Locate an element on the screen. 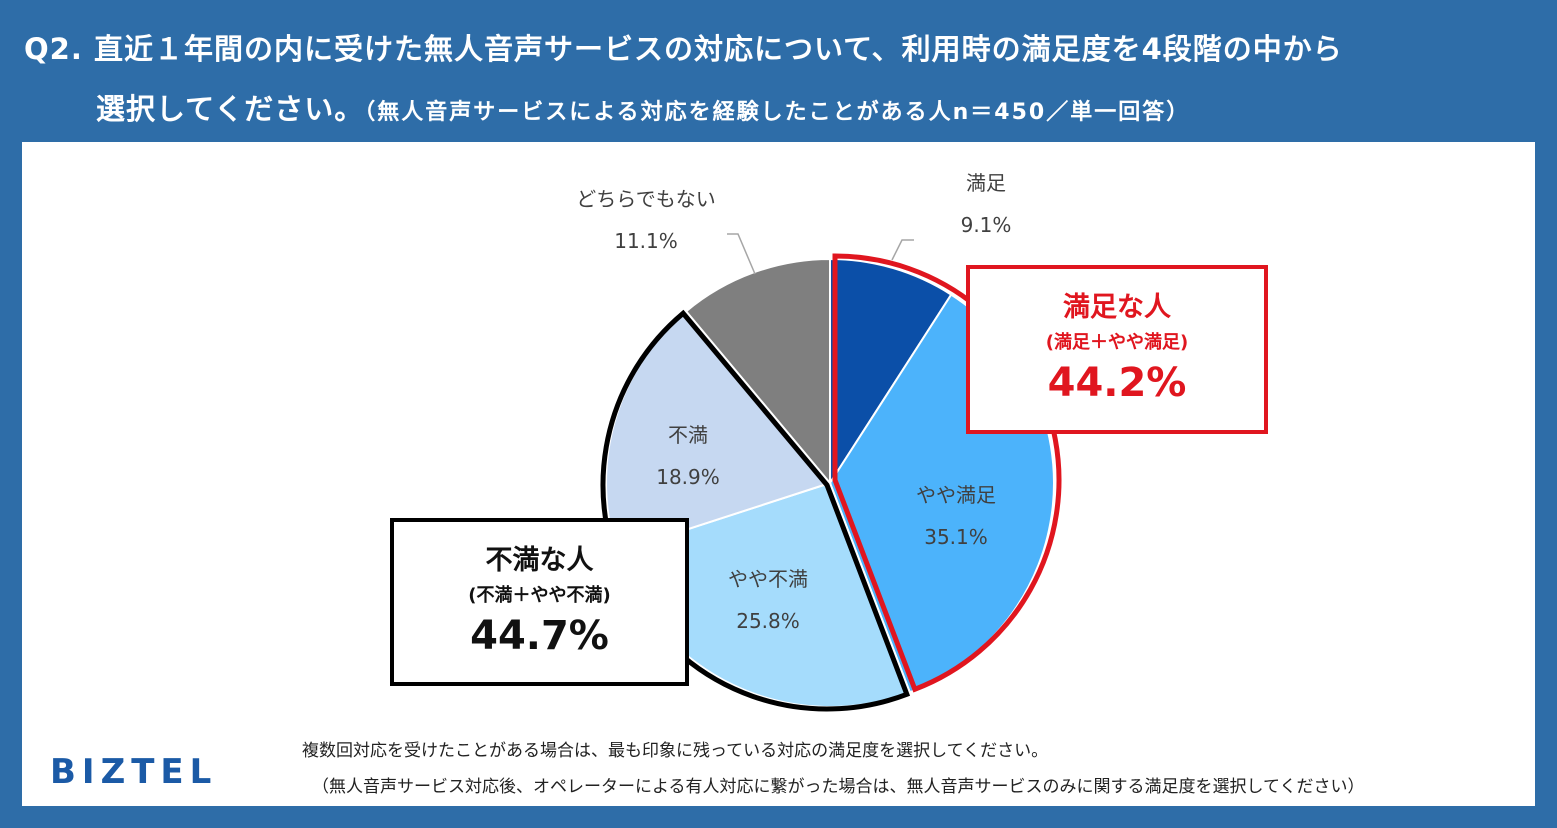 This screenshot has height=828, width=1557. slice-dochira-label: どちらでもない is located at coordinates (645, 199).